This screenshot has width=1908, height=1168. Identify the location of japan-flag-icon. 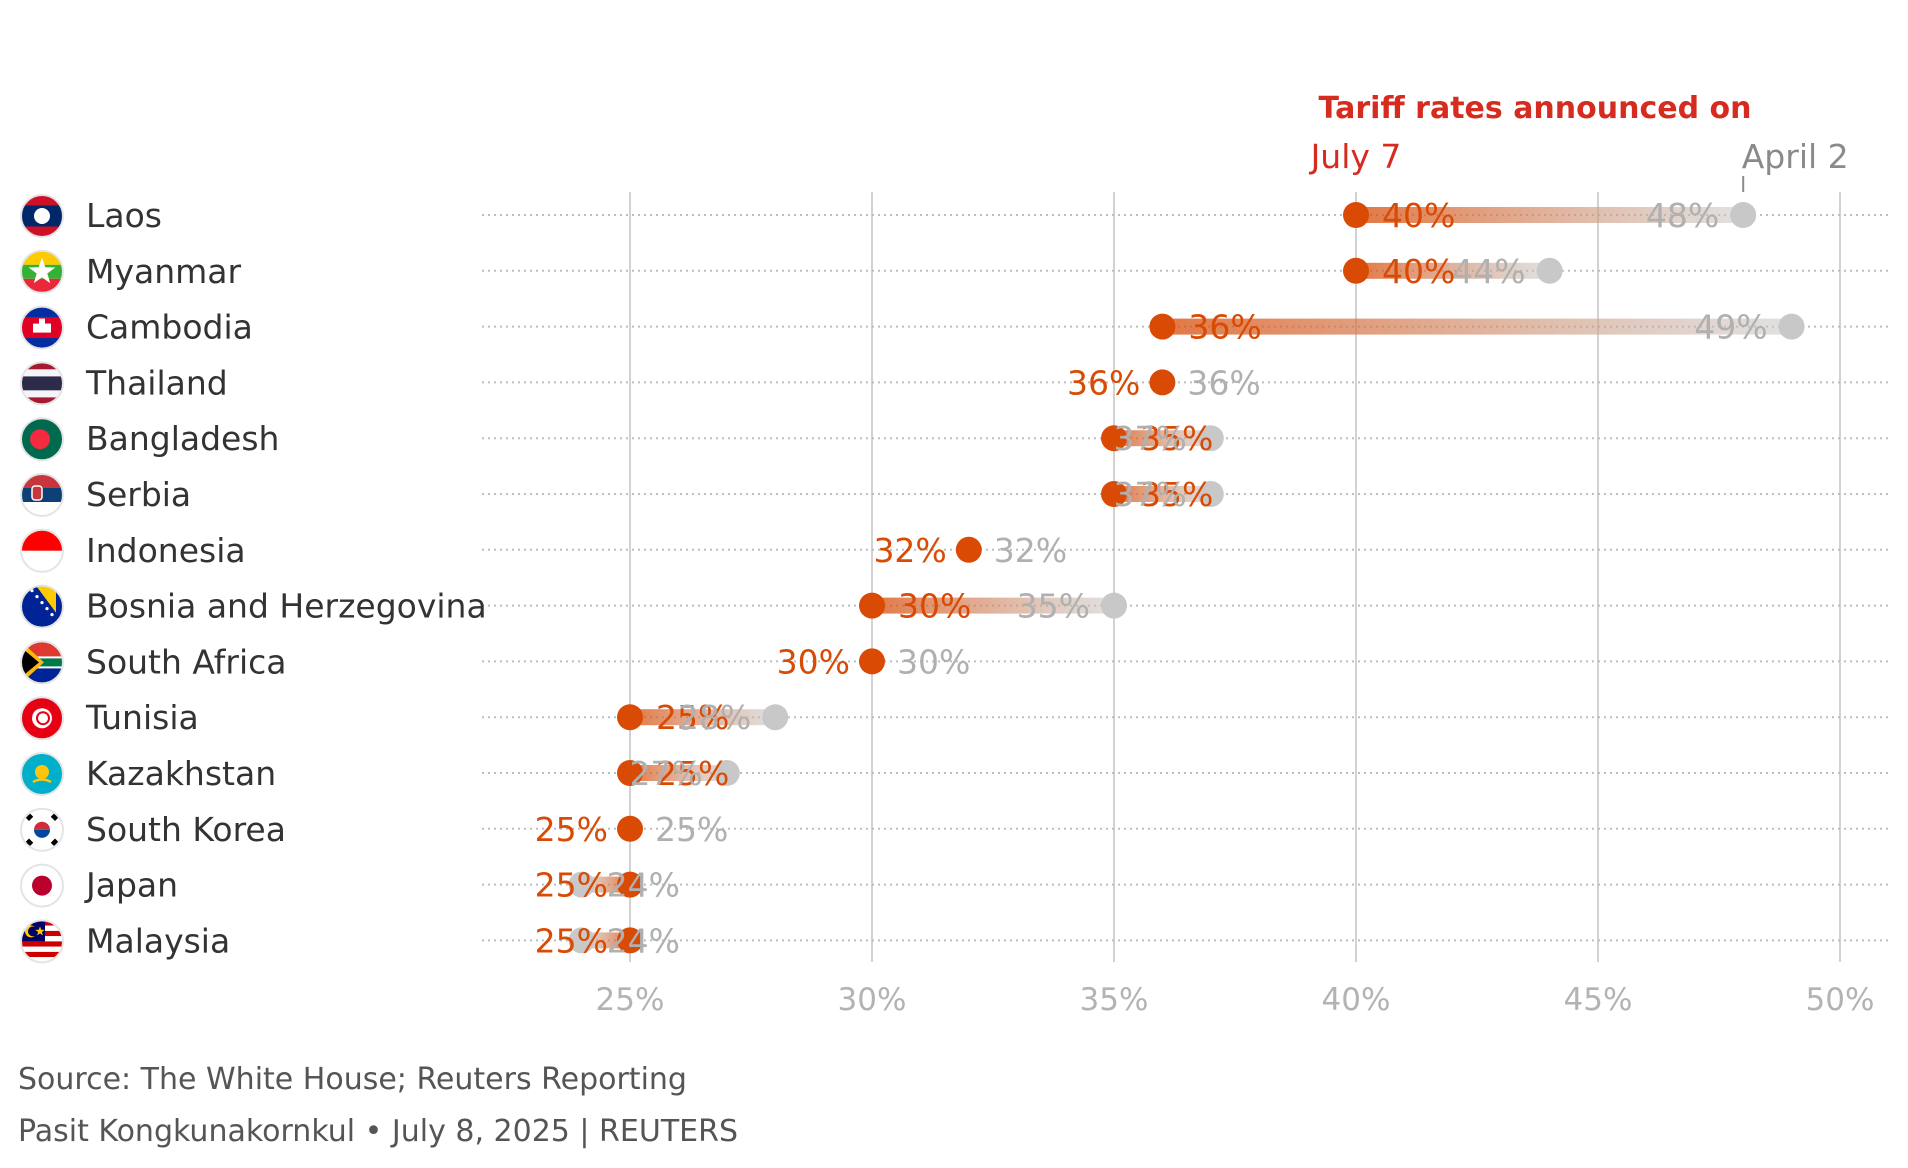
(42, 885).